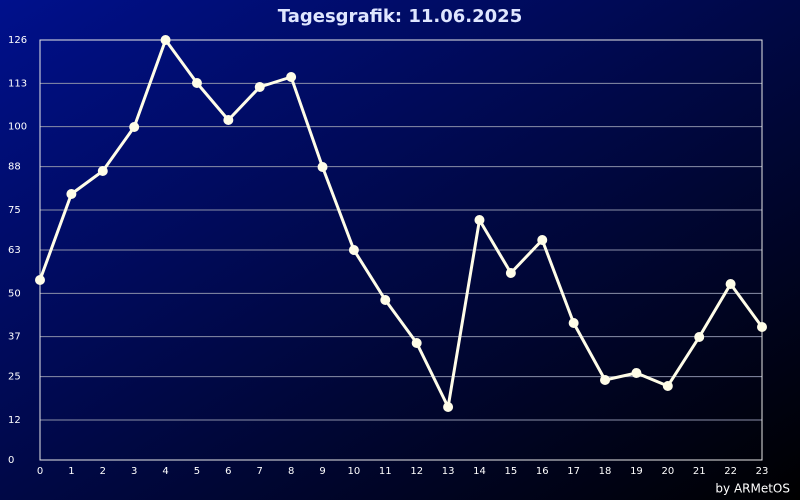 The height and width of the screenshot is (500, 800). Describe the element at coordinates (385, 471) in the screenshot. I see `x-tick-label: 11` at that location.